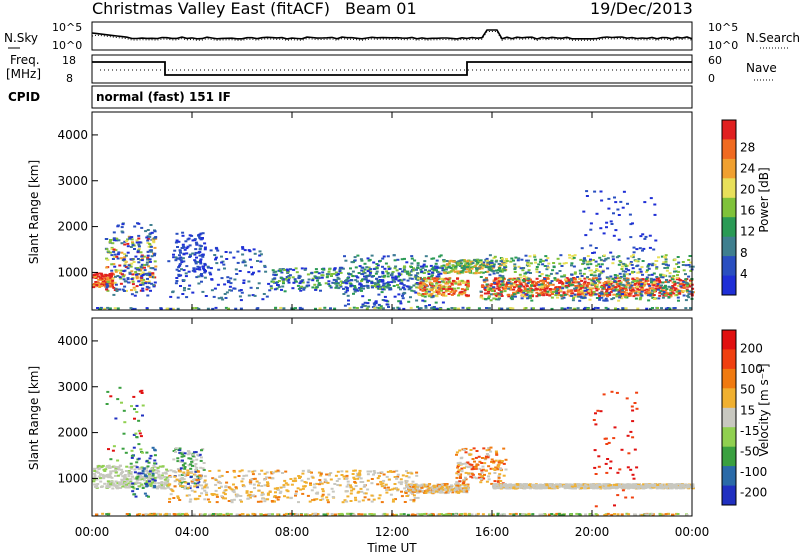  I want to click on colorbar-tick-label: 20, so click(747, 190).